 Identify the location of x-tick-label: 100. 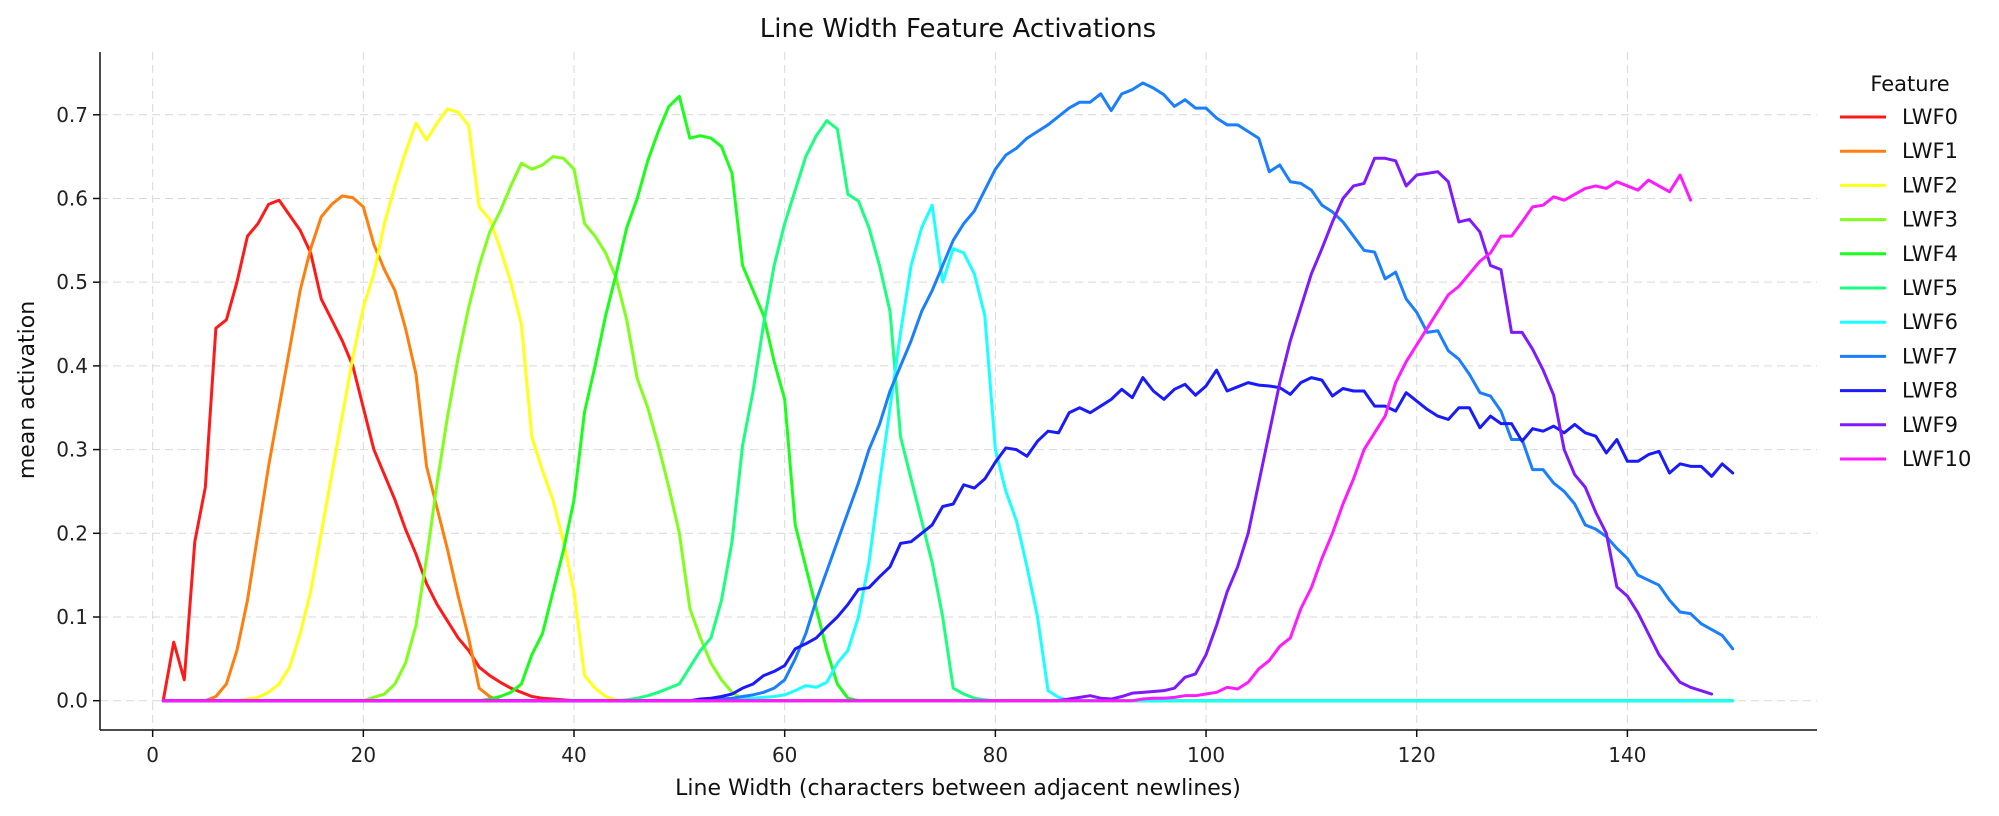
(1206, 755).